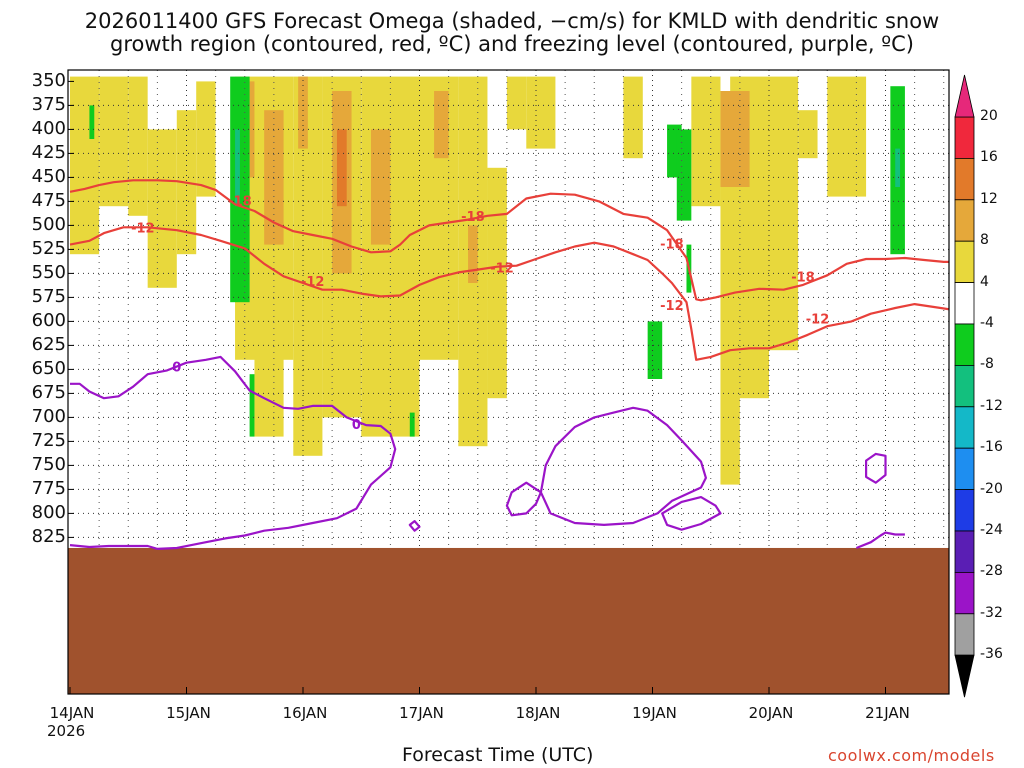  Describe the element at coordinates (991, 530) in the screenshot. I see `colorbar-label: -24` at that location.